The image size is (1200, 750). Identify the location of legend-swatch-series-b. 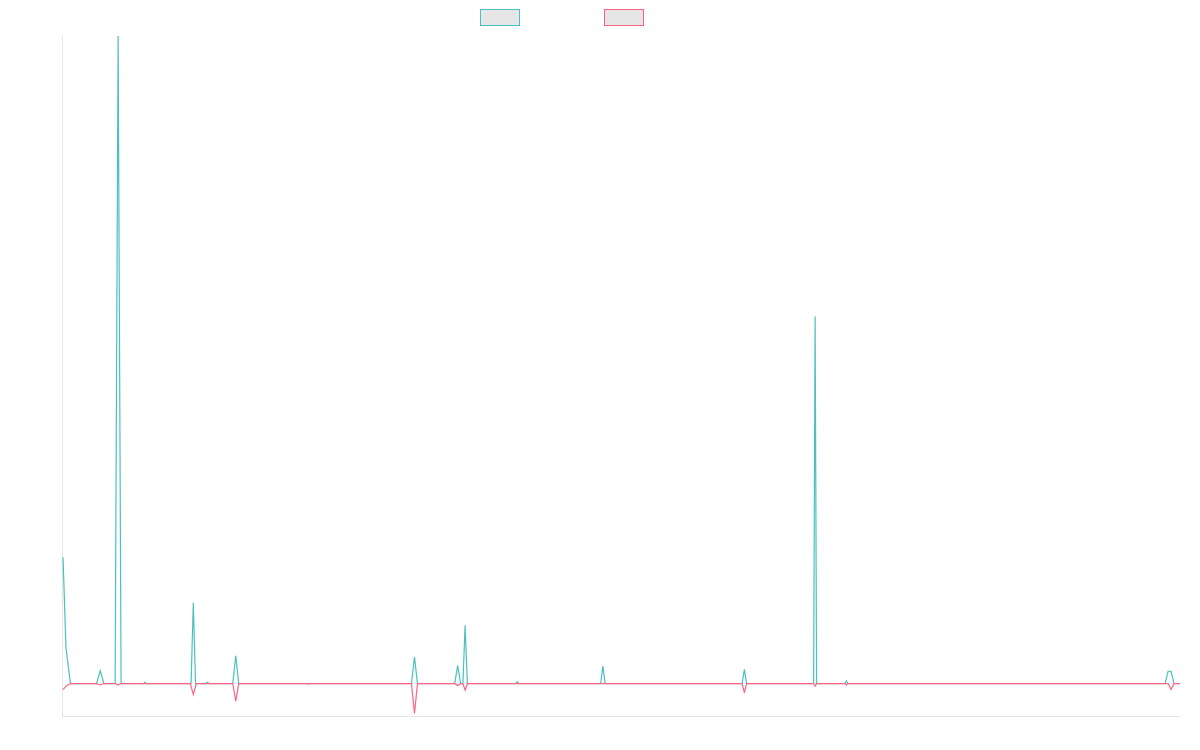
(624, 17).